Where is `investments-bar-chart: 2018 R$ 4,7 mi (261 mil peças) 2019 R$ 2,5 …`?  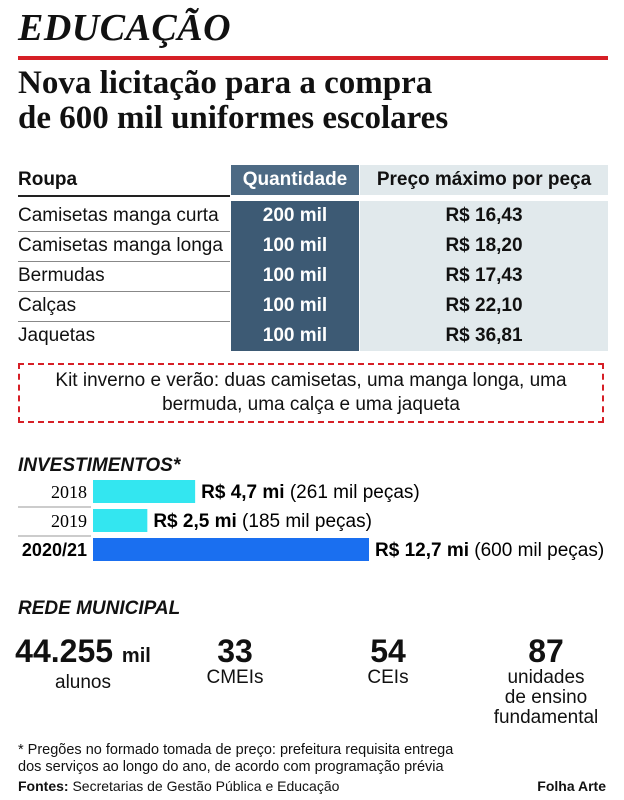 investments-bar-chart: 2018 R$ 4,7 mi (261 mil peças) 2019 R$ 2,5 … is located at coordinates (311, 520).